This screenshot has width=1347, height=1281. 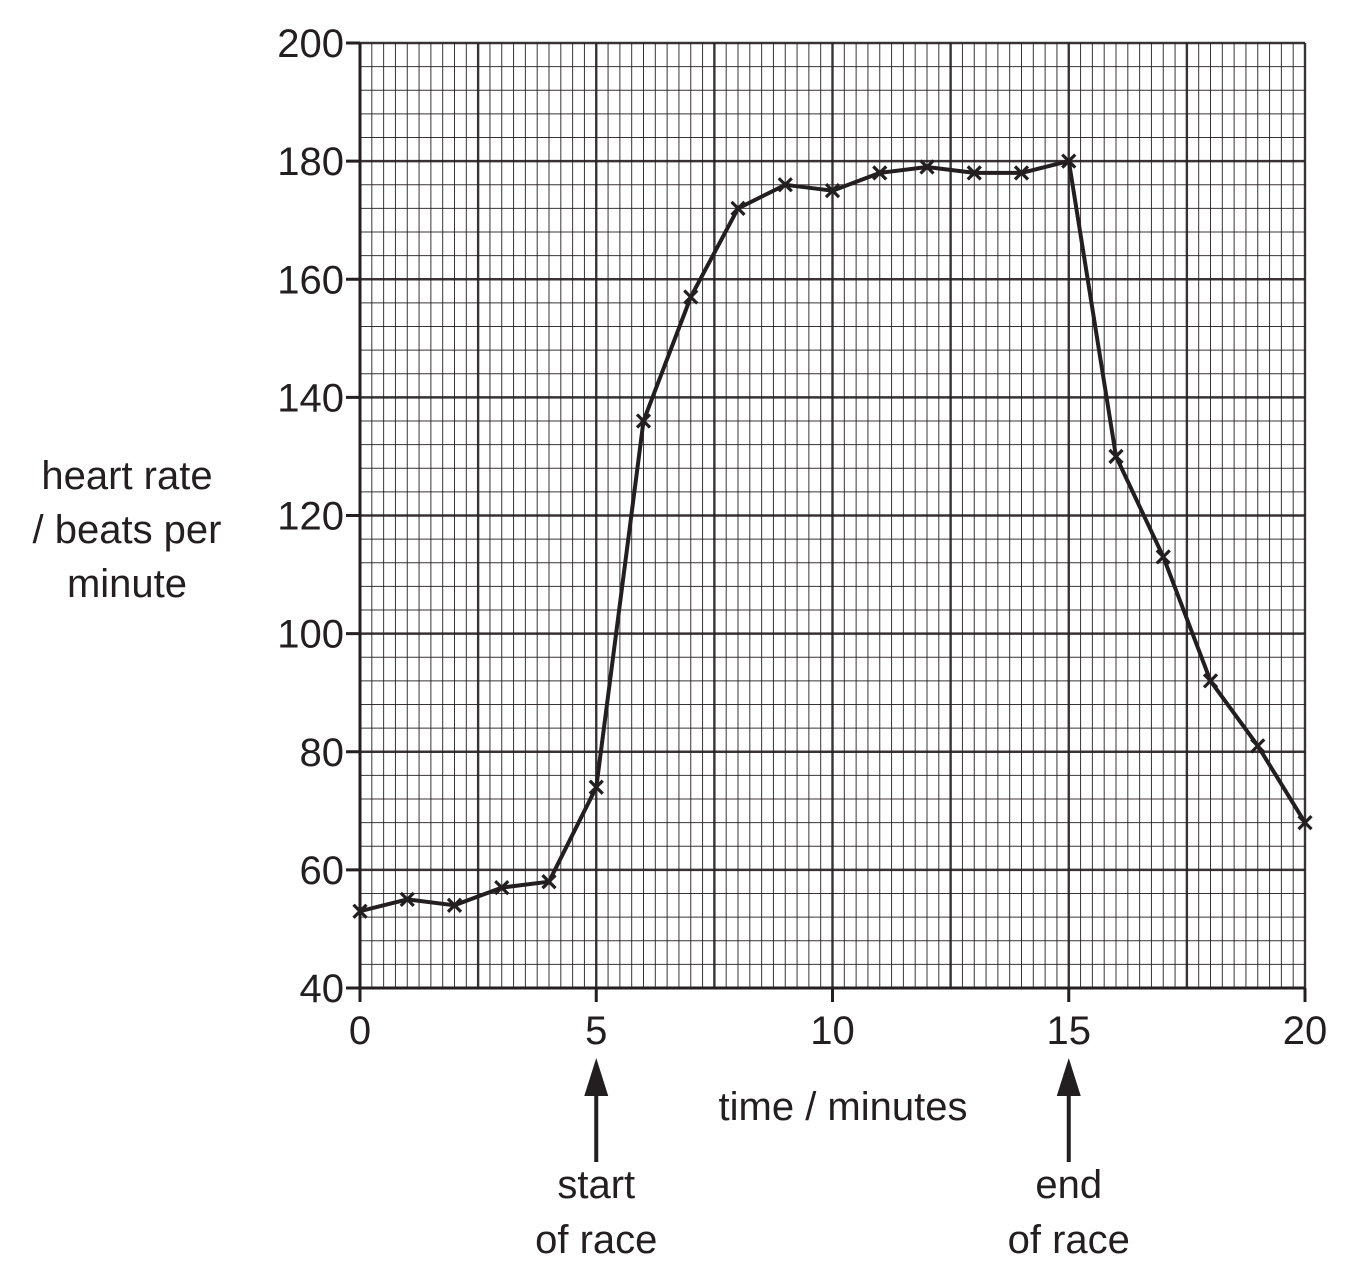 What do you see at coordinates (1068, 1185) in the screenshot?
I see `annotation-label: end` at bounding box center [1068, 1185].